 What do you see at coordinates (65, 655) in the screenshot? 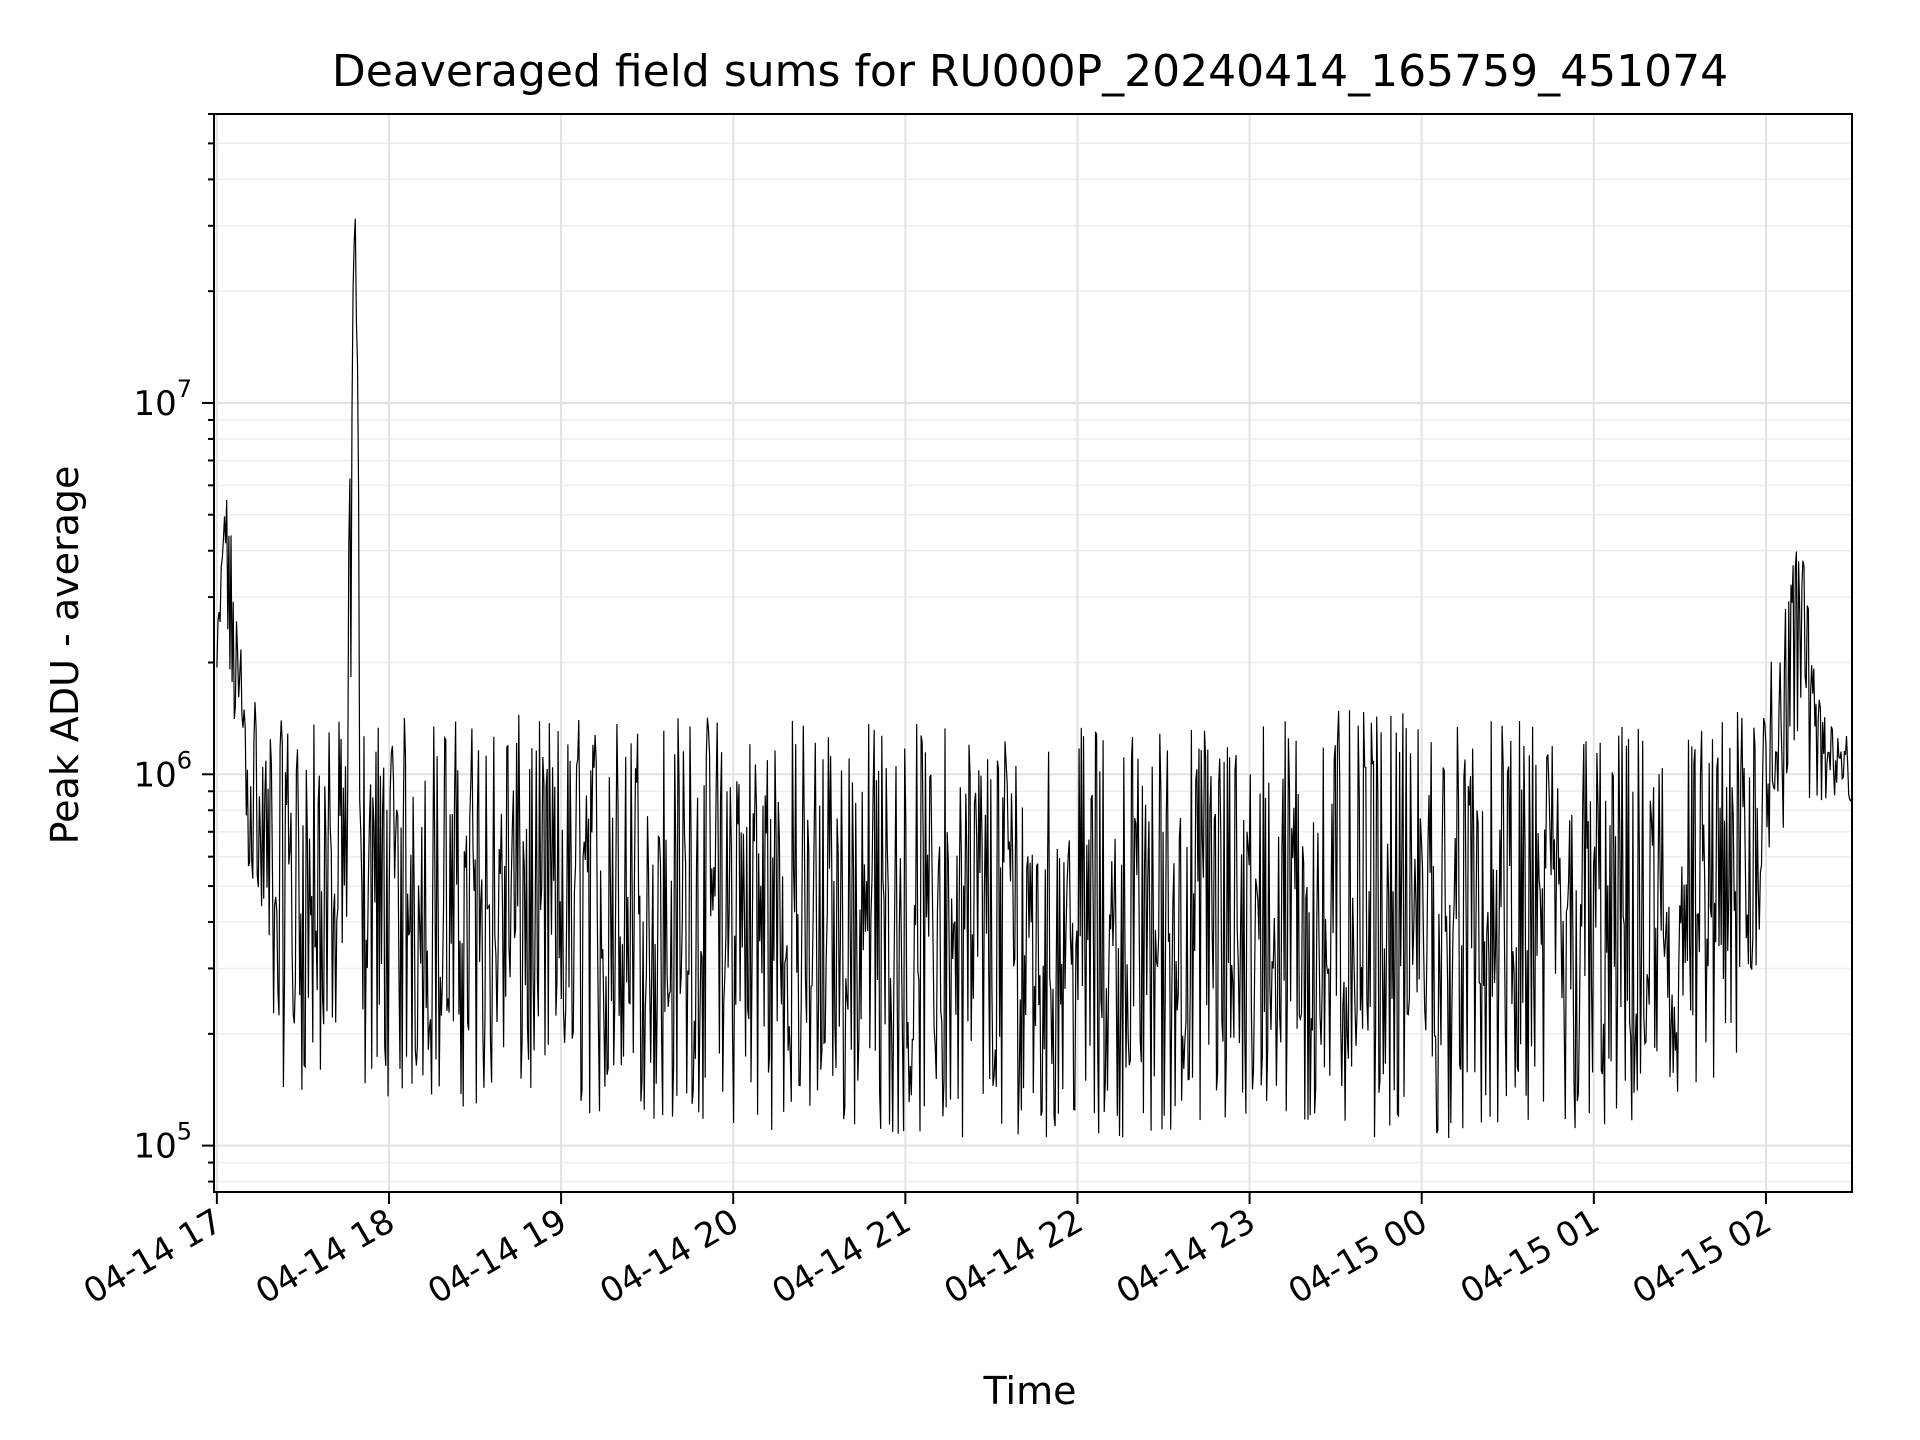
I see `y-axis-label: Peak ADU - average` at bounding box center [65, 655].